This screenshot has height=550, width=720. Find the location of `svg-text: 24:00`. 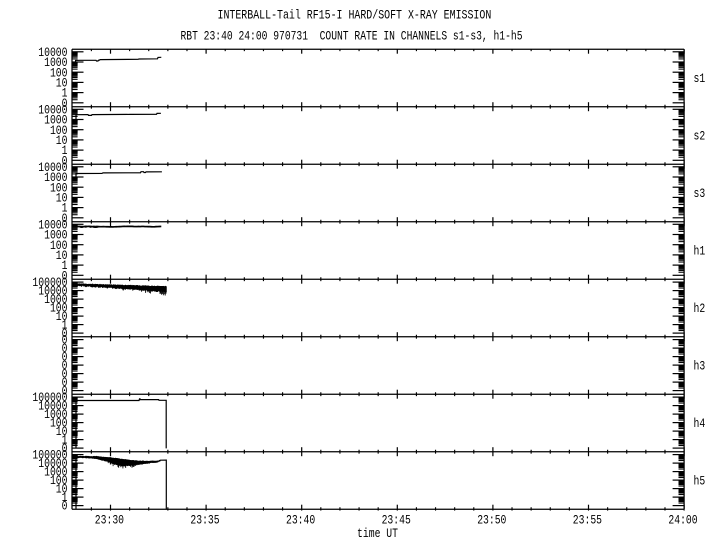

svg-text: 24:00 is located at coordinates (682, 519).